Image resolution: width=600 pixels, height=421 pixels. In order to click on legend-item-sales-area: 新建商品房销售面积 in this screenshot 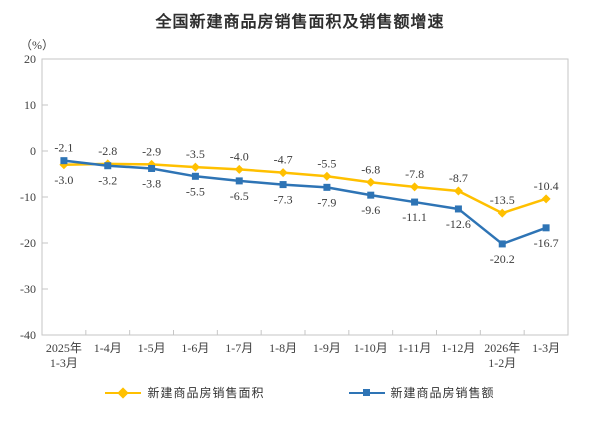, I will do `click(184, 392)`.